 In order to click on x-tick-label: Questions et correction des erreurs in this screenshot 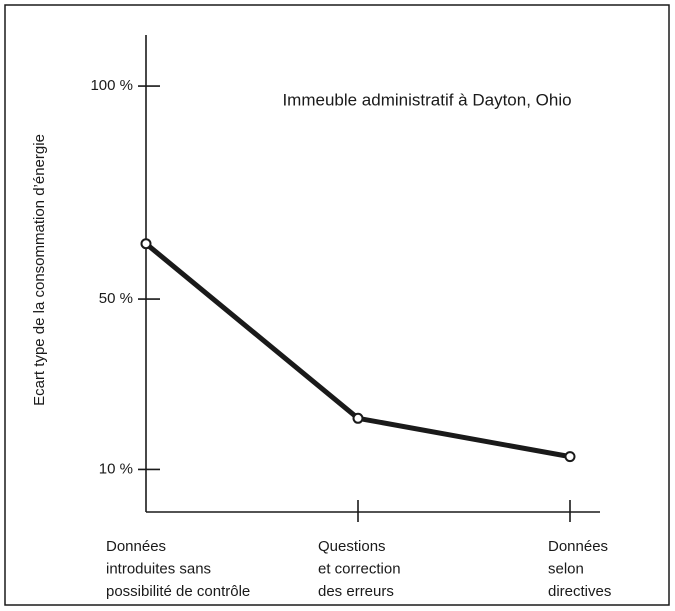, I will do `click(359, 569)`.